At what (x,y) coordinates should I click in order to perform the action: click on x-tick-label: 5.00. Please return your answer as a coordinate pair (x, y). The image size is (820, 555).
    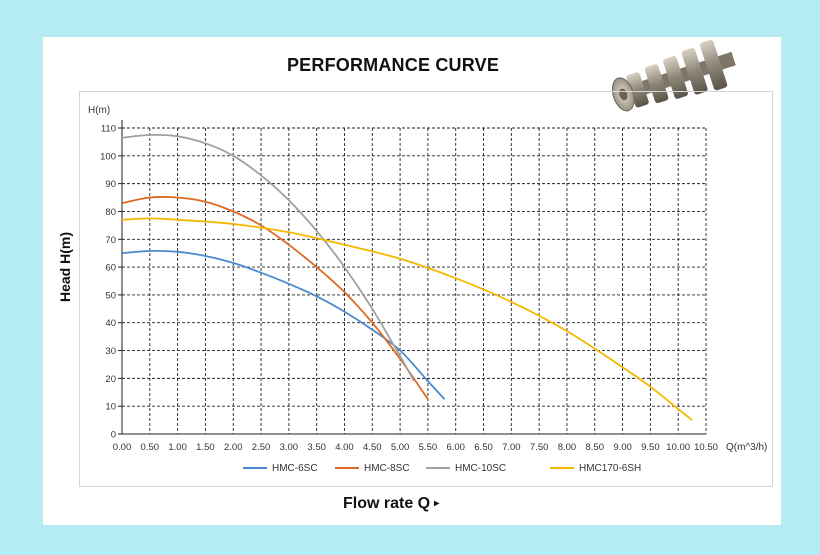
    Looking at the image, I should click on (400, 447).